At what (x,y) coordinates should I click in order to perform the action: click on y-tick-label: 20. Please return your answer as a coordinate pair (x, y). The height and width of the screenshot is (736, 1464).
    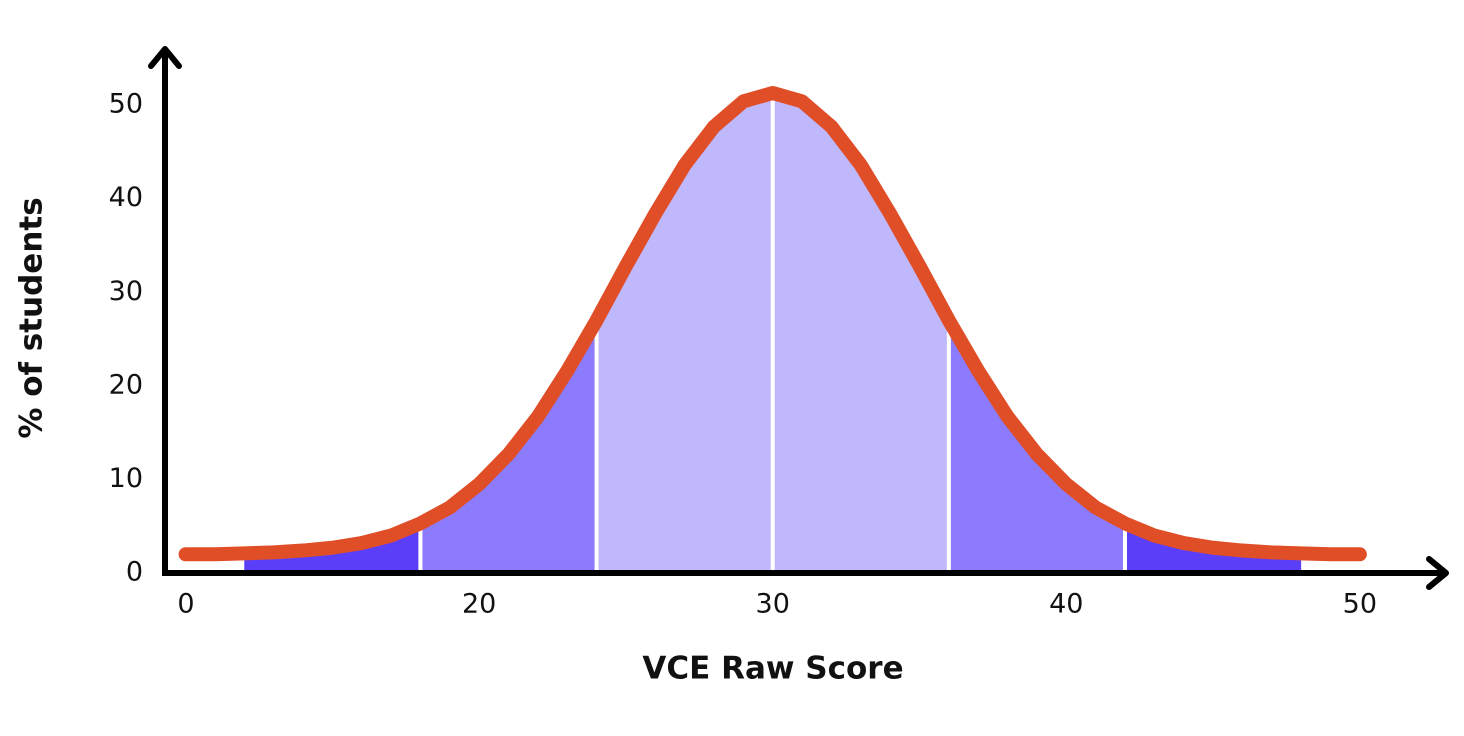
    Looking at the image, I should click on (126, 384).